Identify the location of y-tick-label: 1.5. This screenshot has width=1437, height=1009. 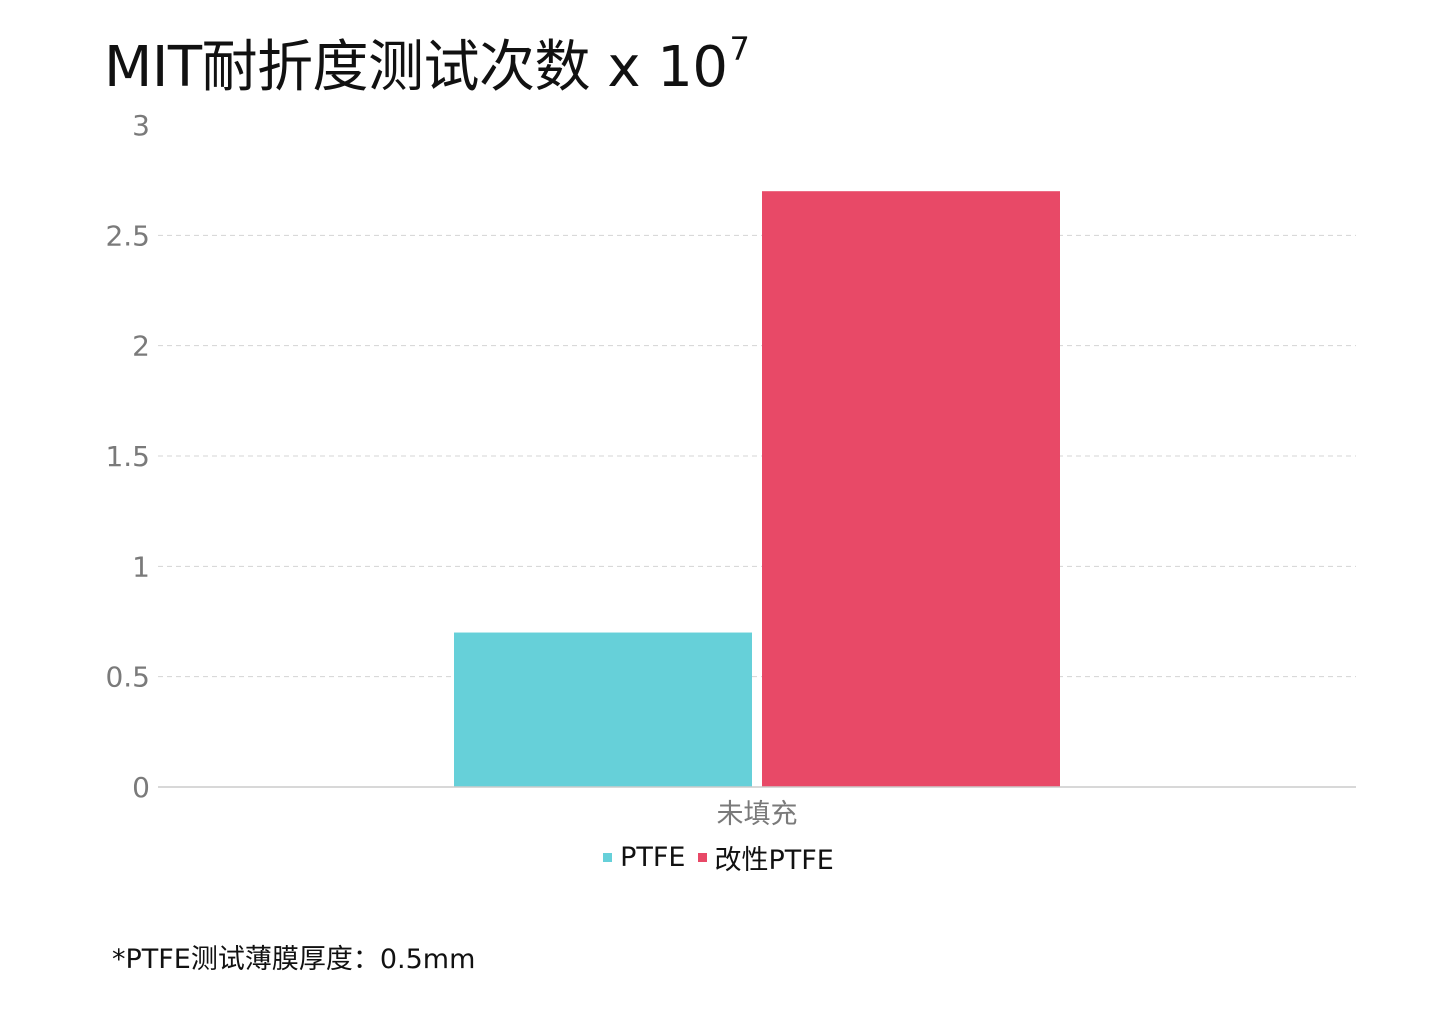
(127, 456).